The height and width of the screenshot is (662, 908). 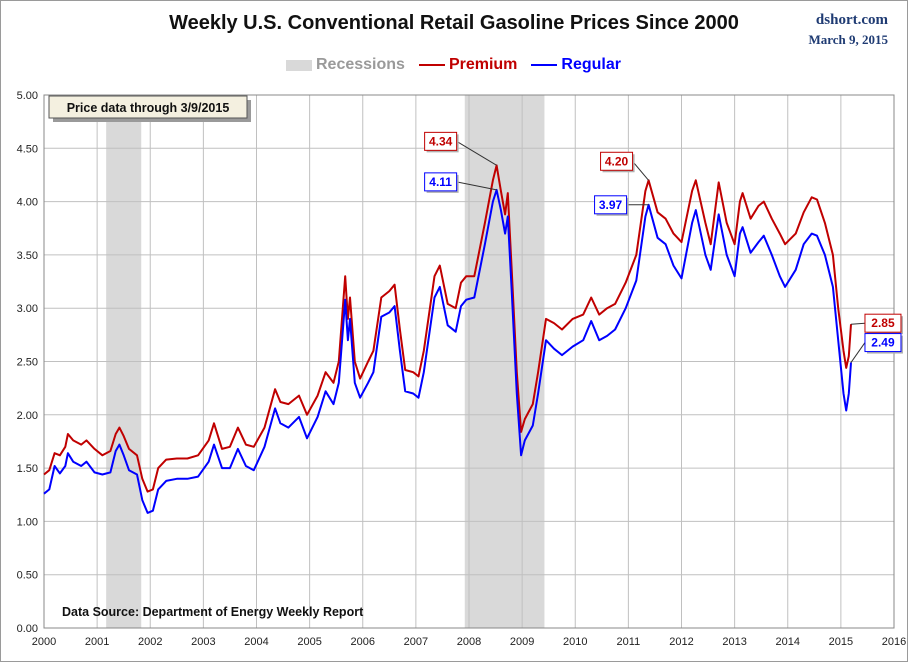 I want to click on y-tick-label: 2.00, so click(x=27, y=416).